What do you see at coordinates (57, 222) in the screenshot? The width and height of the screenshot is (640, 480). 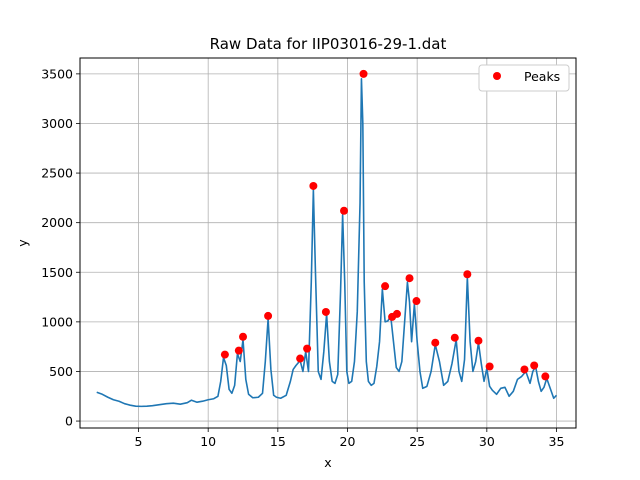 I see `y-tick-label: 2000` at bounding box center [57, 222].